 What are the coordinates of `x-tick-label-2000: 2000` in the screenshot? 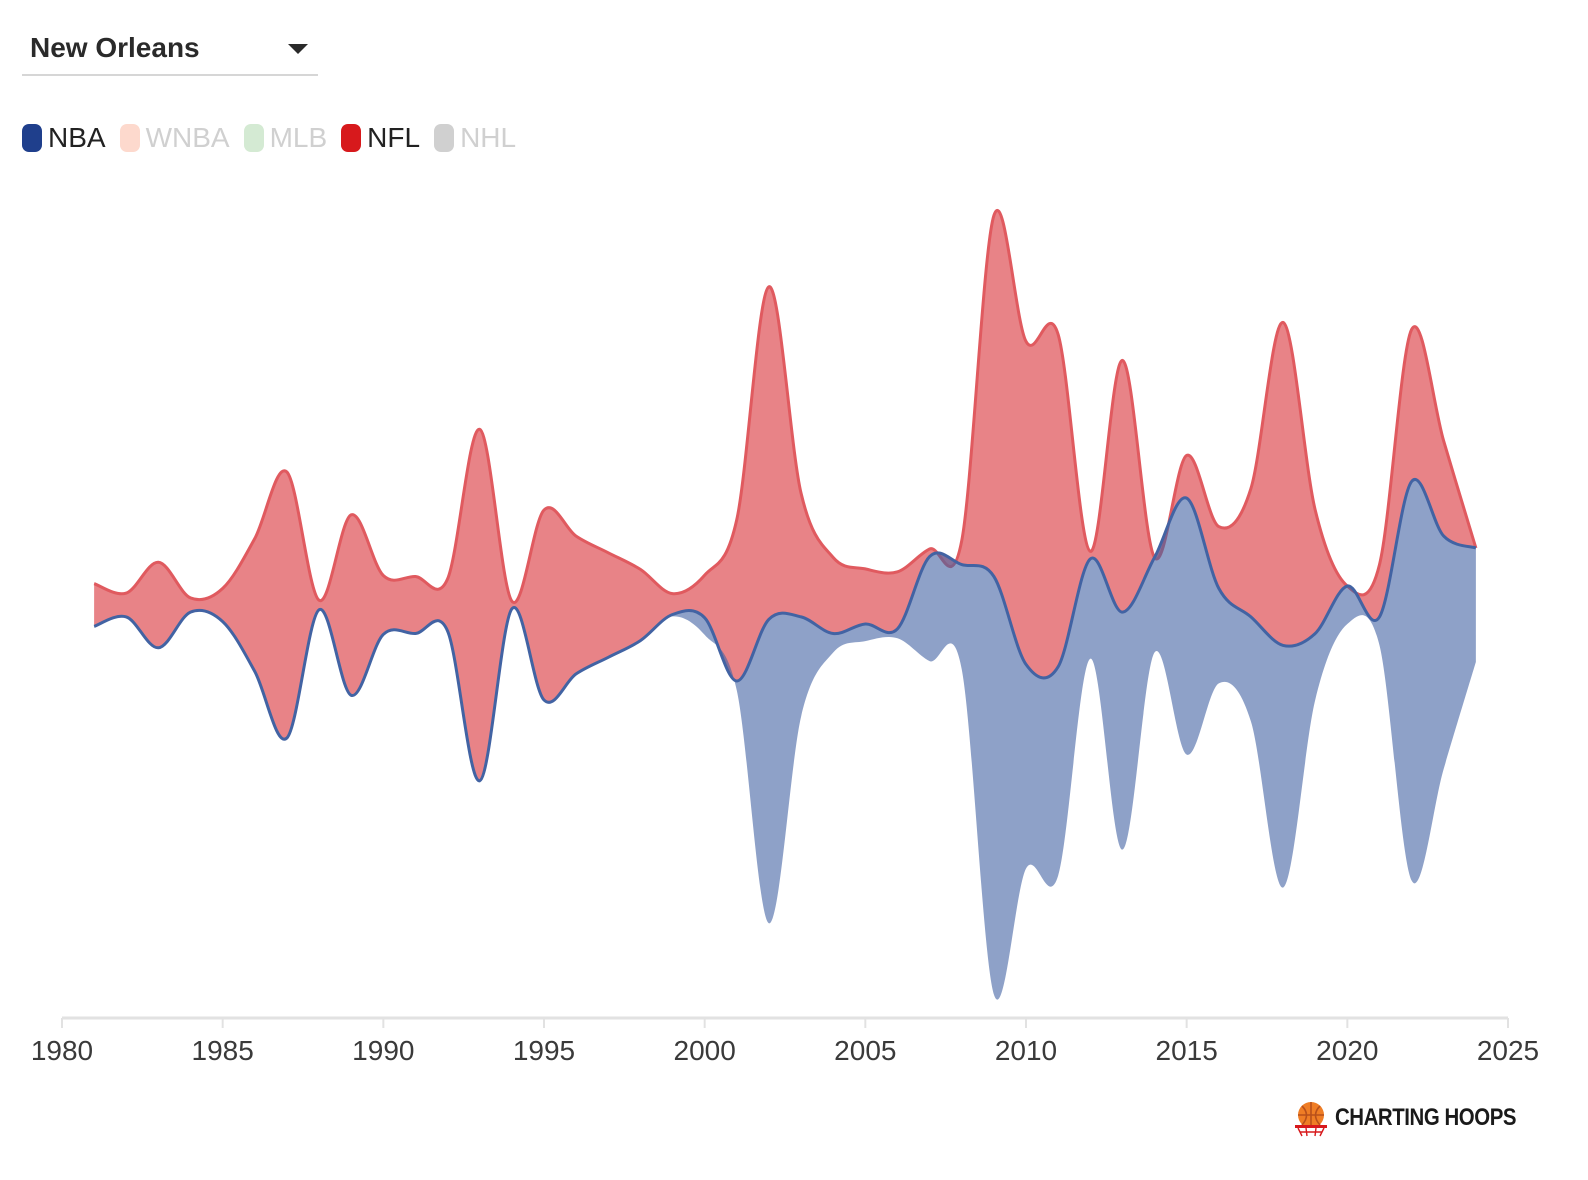 It's located at (705, 1050).